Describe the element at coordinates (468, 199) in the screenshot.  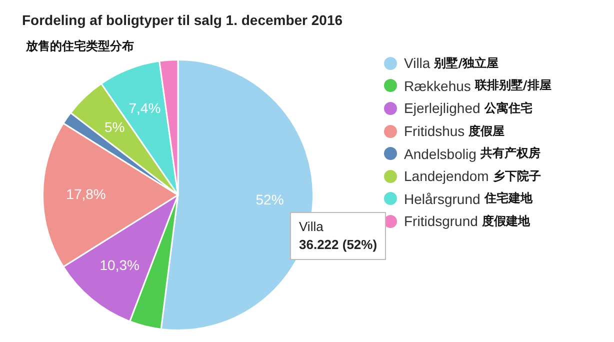
I see `legend-label: Helårsgrund 住宅建地` at that location.